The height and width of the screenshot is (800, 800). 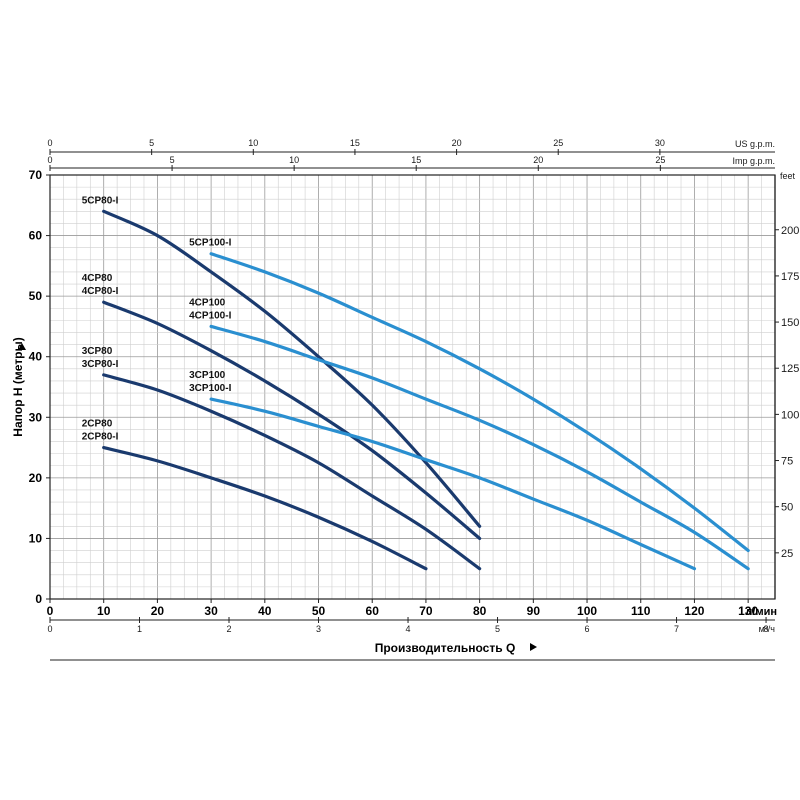 What do you see at coordinates (36, 538) in the screenshot?
I see `y-tick-label: 10` at bounding box center [36, 538].